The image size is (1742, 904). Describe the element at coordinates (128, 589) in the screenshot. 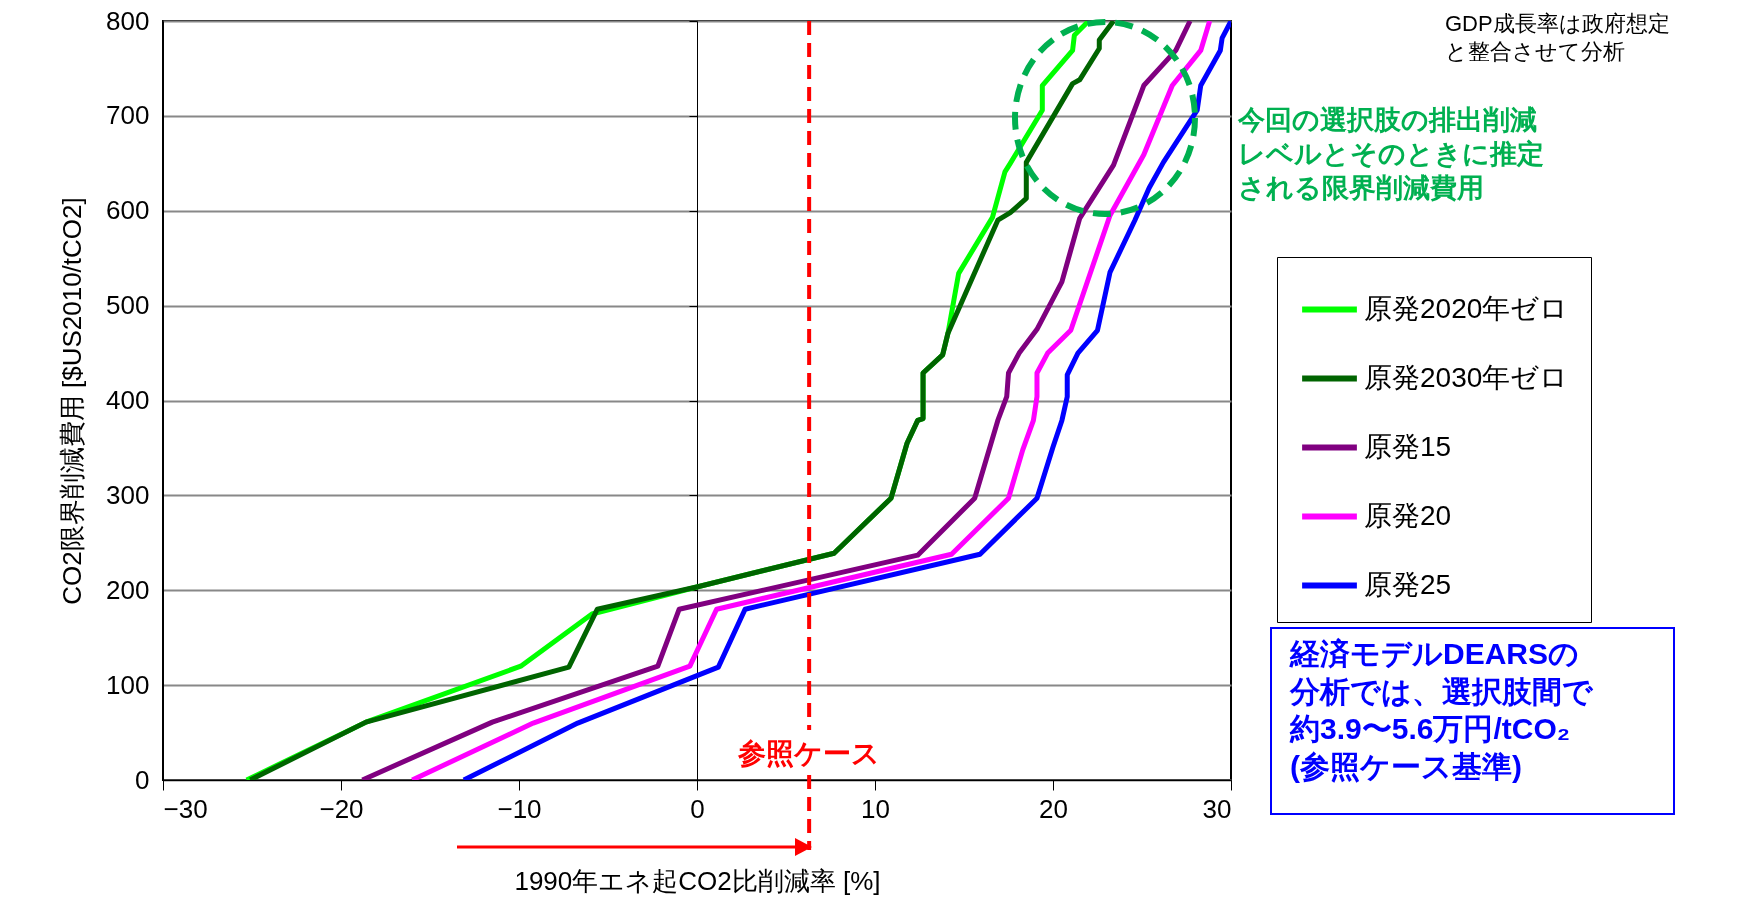

I see `y-tick-label: 200` at that location.